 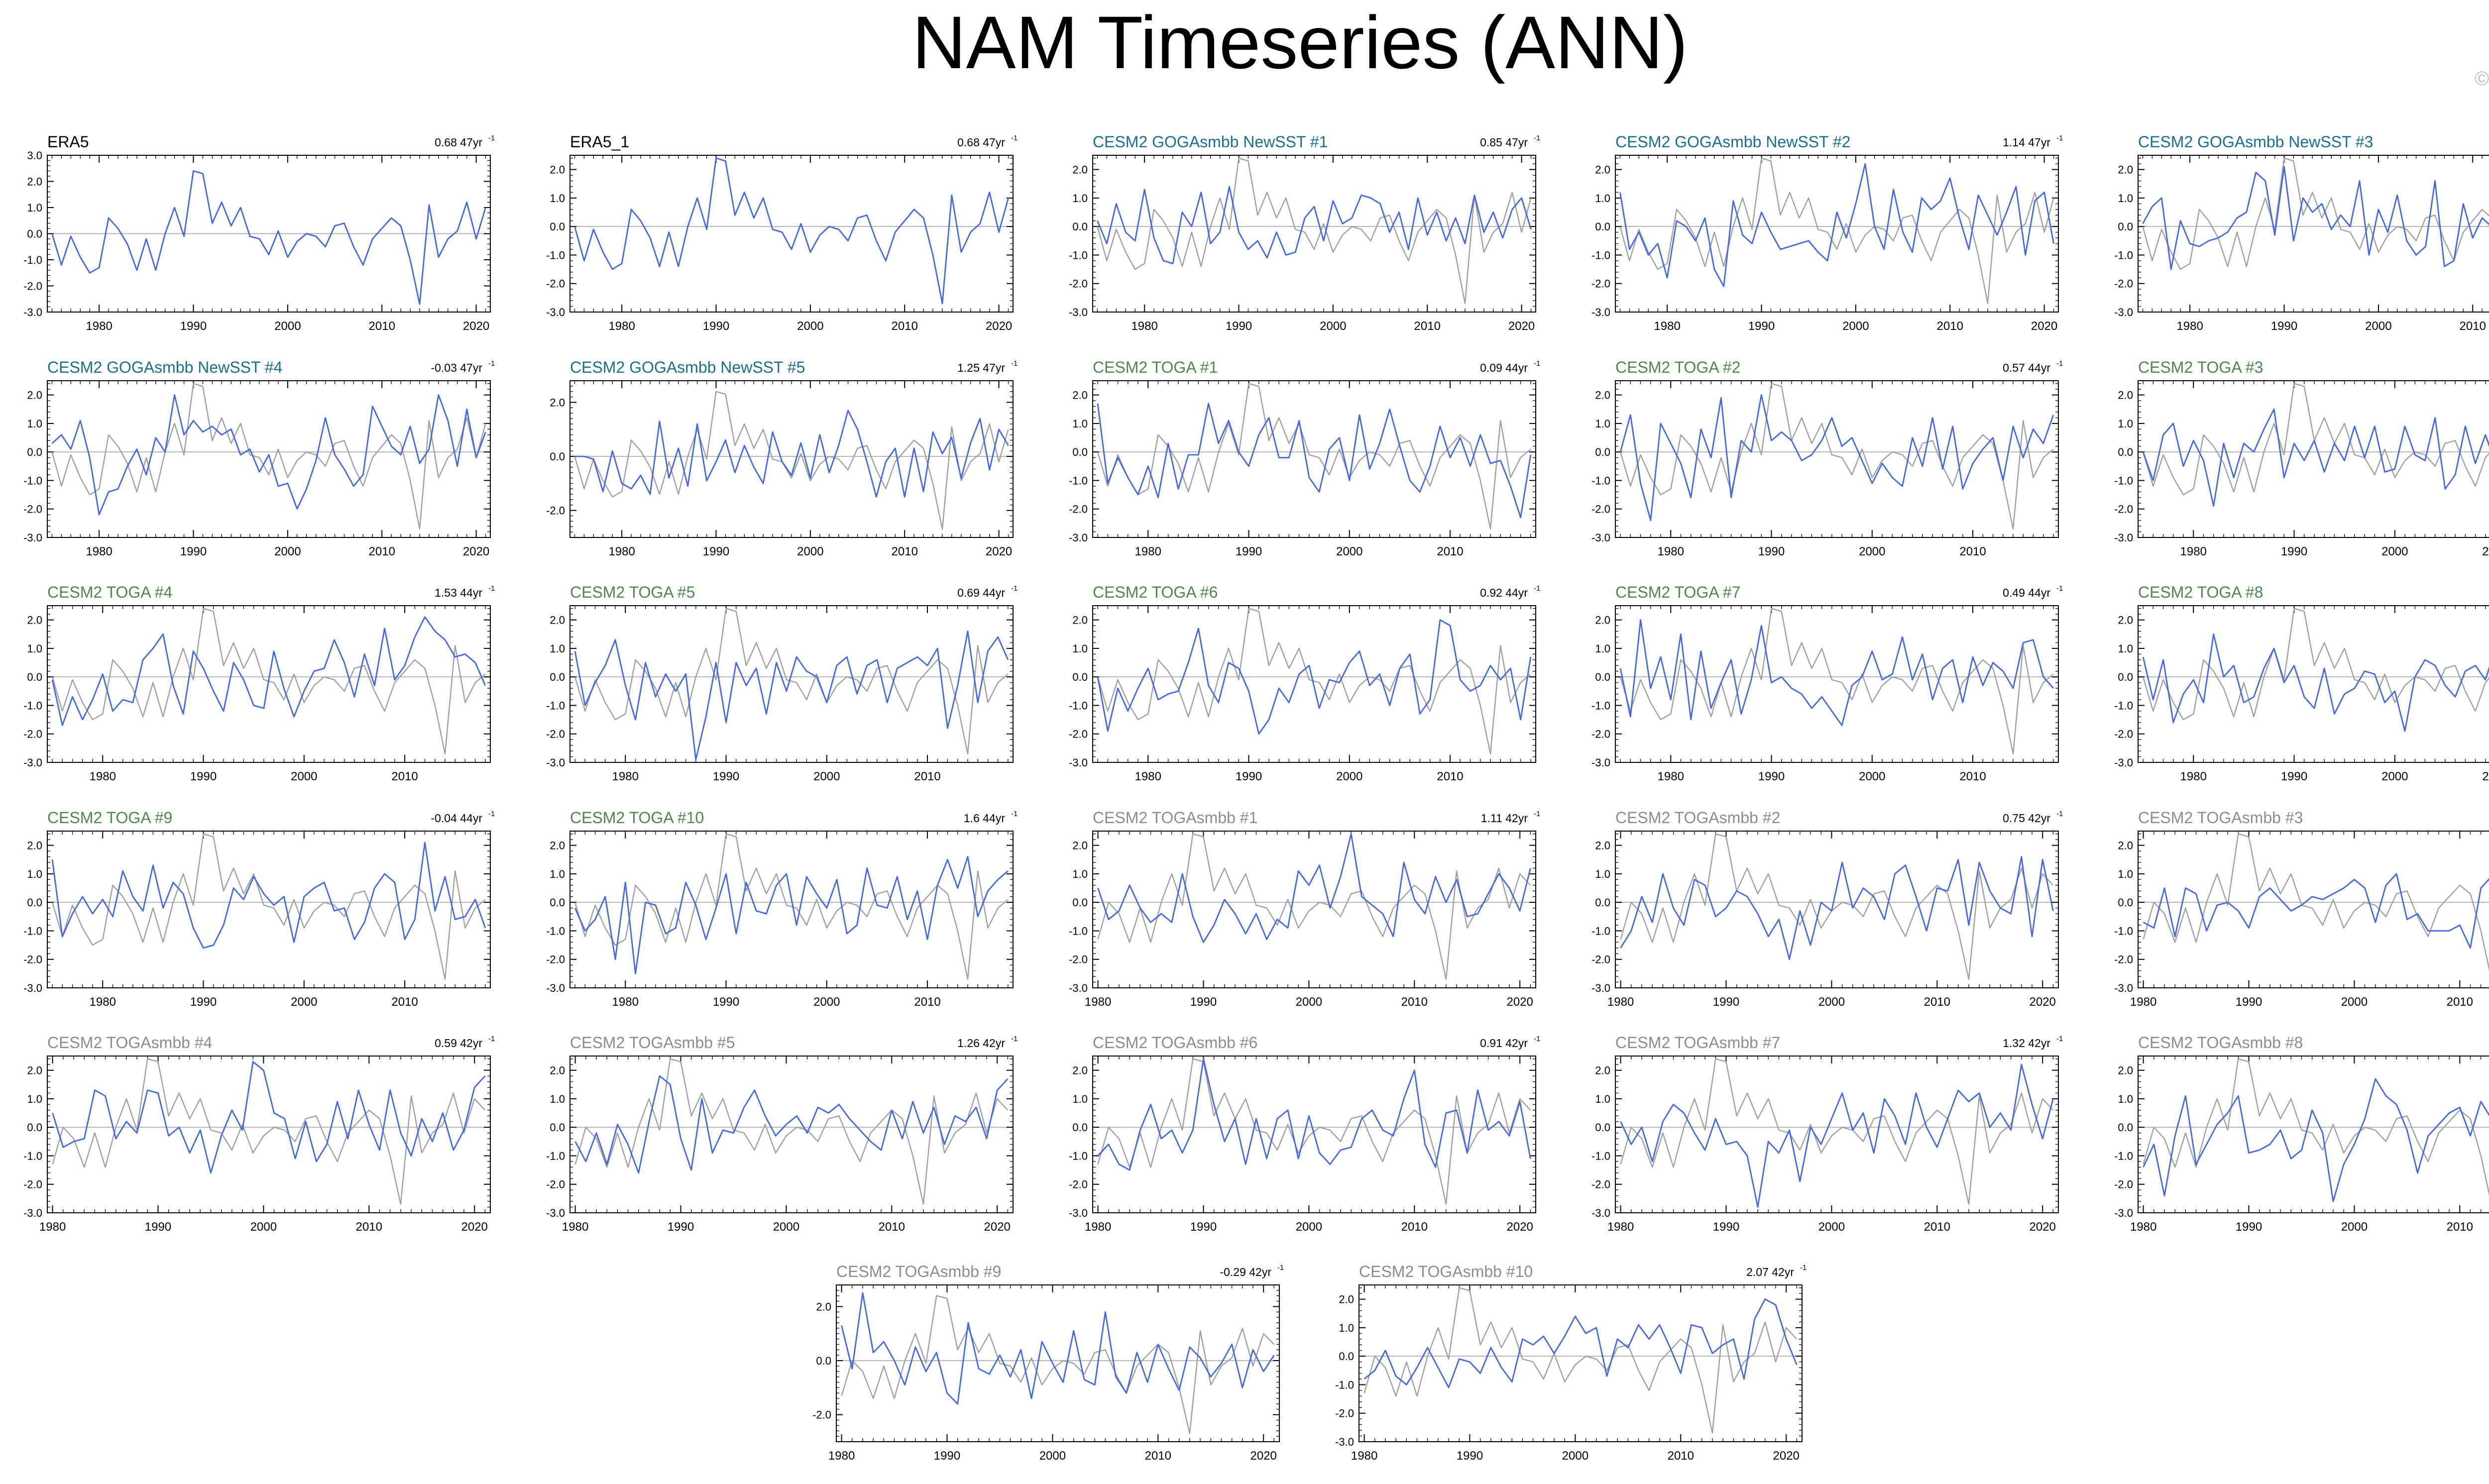 What do you see at coordinates (2255, 142) in the screenshot?
I see `panel-title: CESM2 GOGAsmbb NewSST #3` at bounding box center [2255, 142].